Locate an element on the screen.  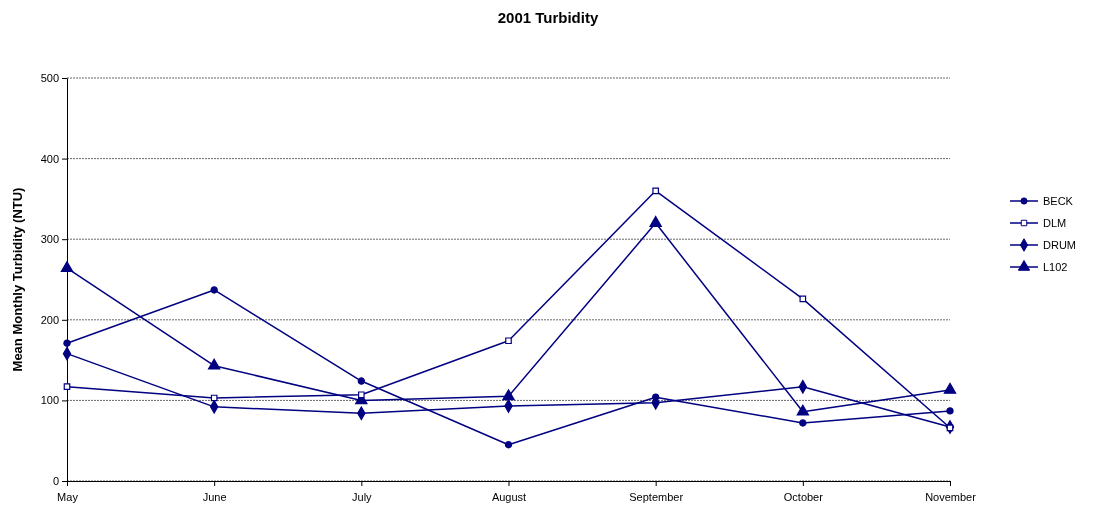
legend-label: DLM is located at coordinates (1055, 222).